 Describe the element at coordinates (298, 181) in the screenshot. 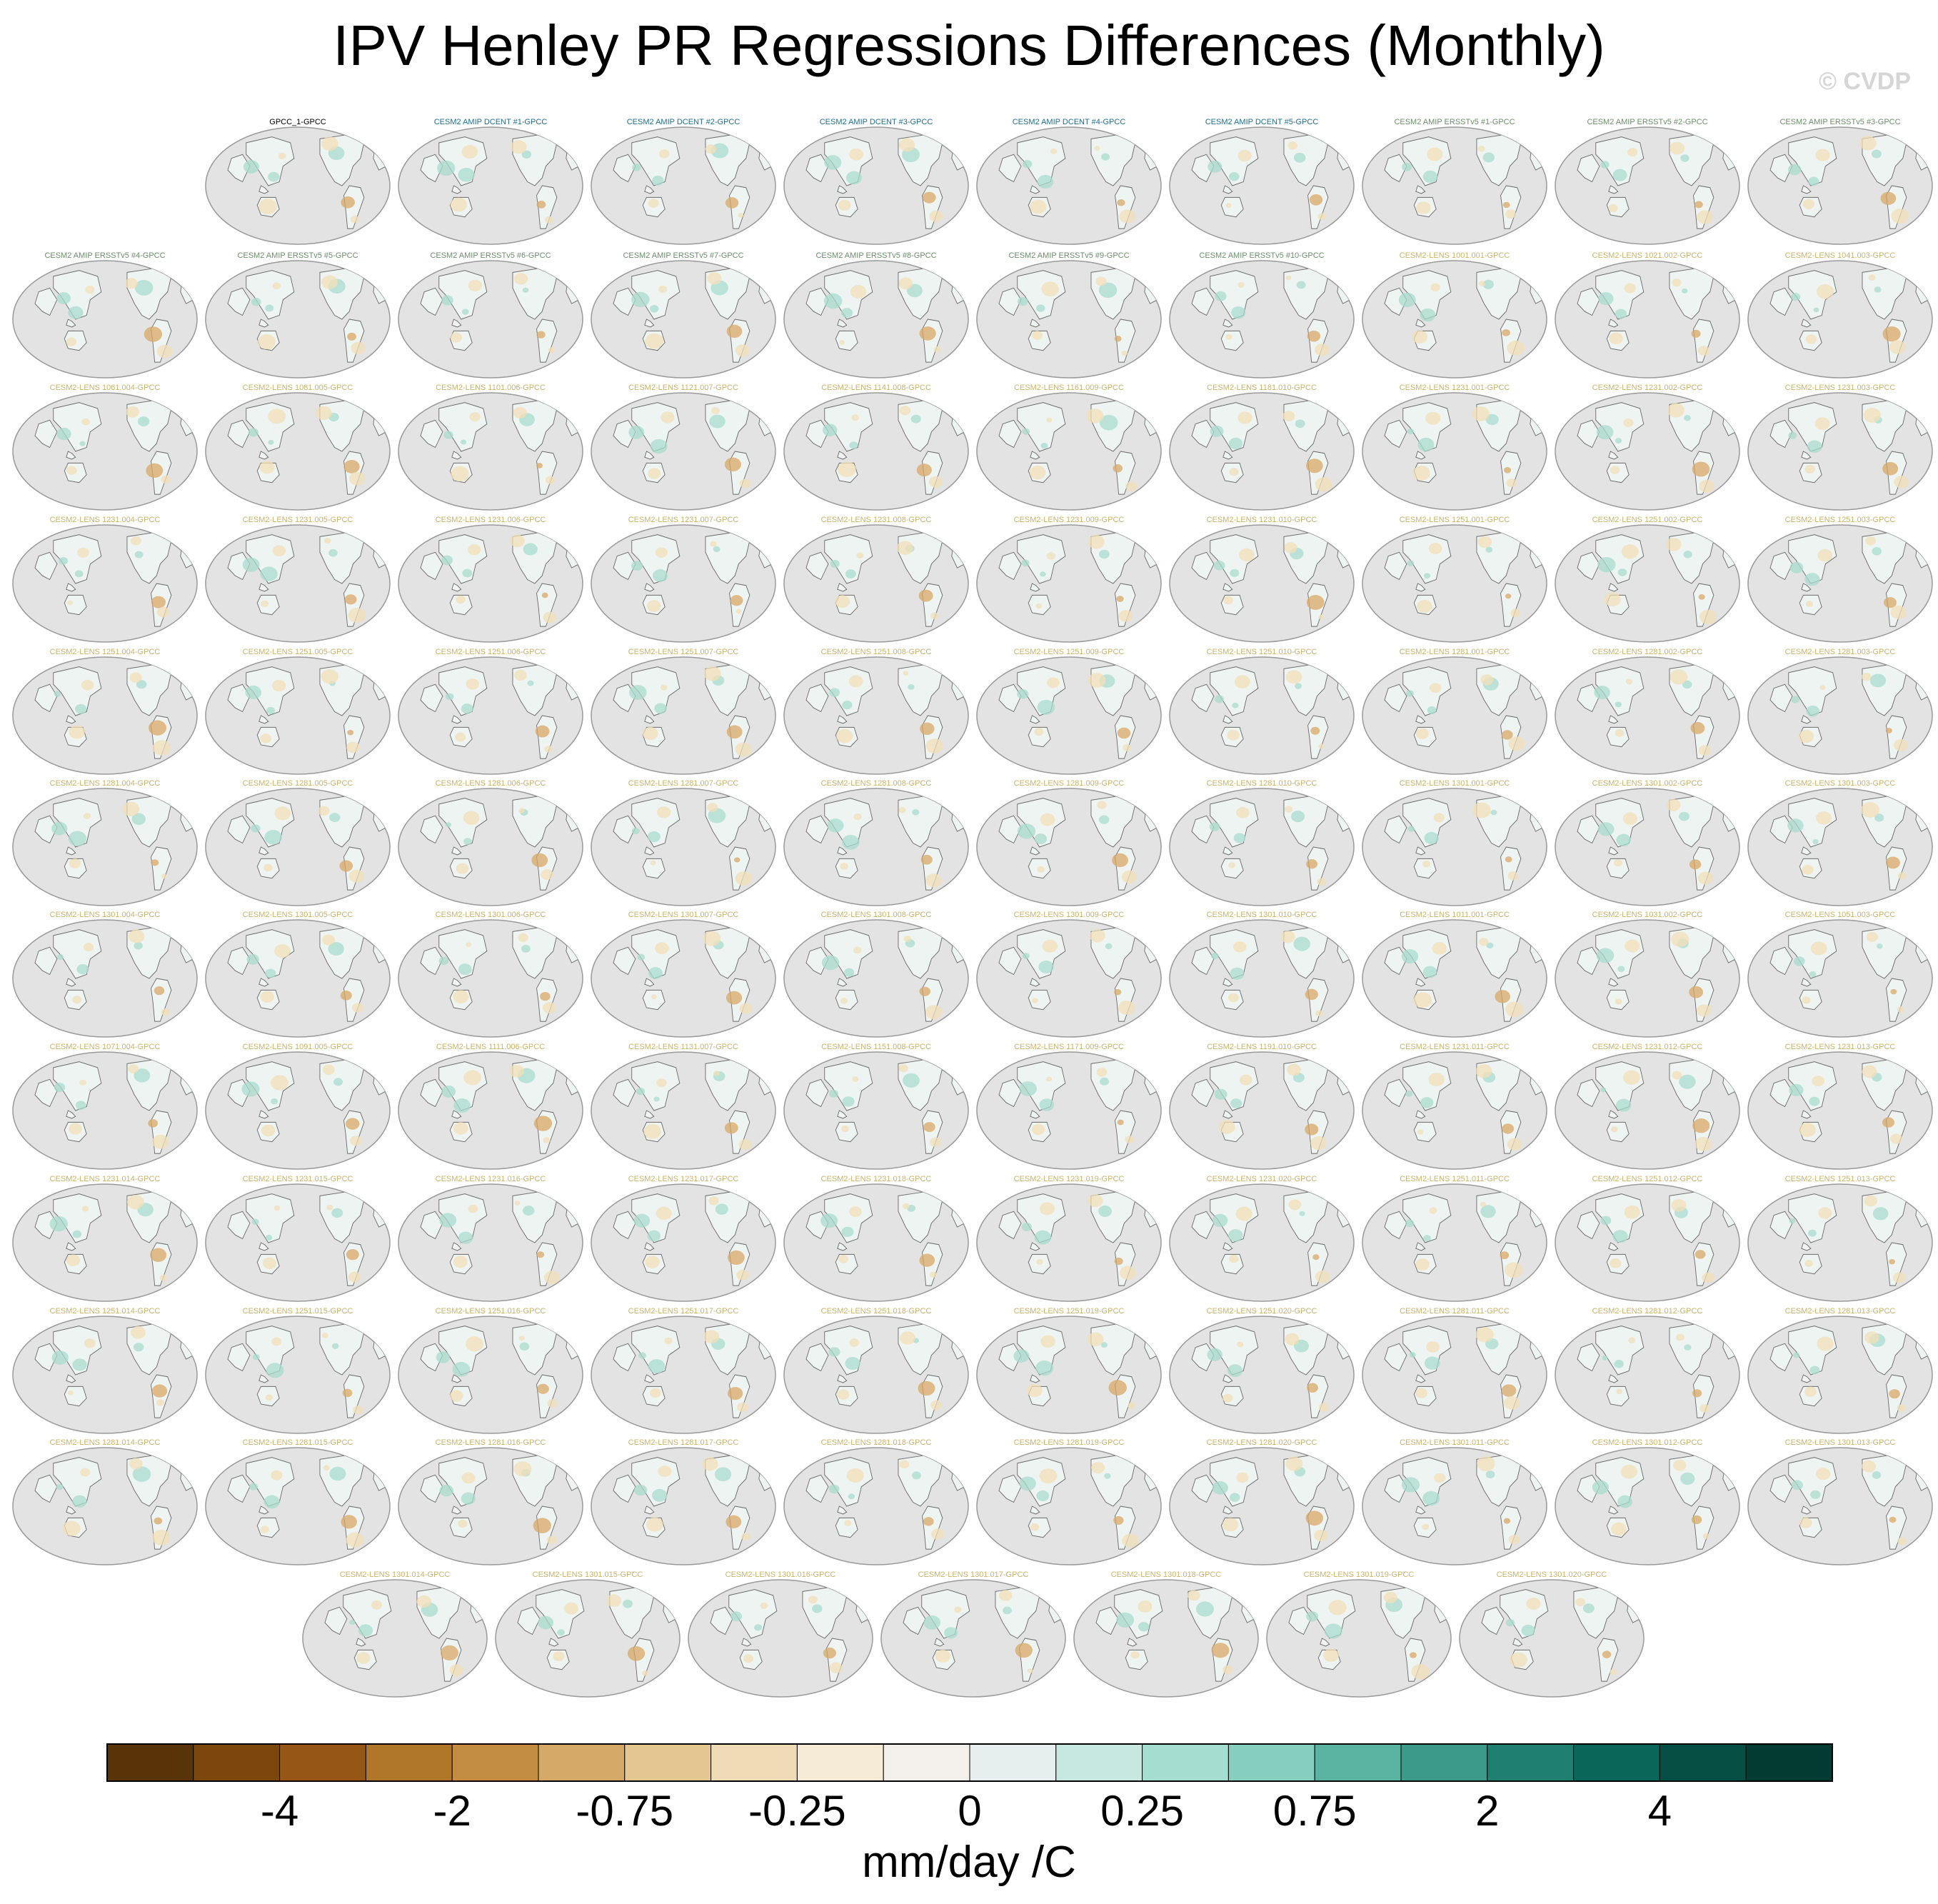

I see `map-panel: GPCC_1-GPCC` at that location.